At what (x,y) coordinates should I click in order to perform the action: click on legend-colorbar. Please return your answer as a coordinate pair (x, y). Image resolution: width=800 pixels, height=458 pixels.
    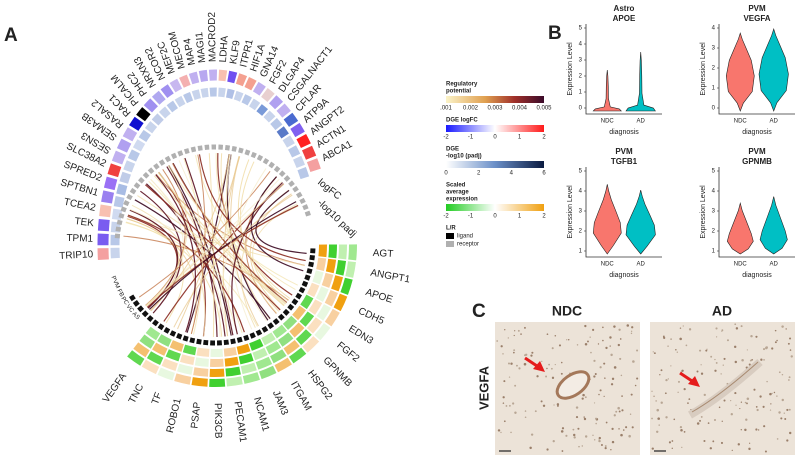
    Looking at the image, I should click on (495, 207).